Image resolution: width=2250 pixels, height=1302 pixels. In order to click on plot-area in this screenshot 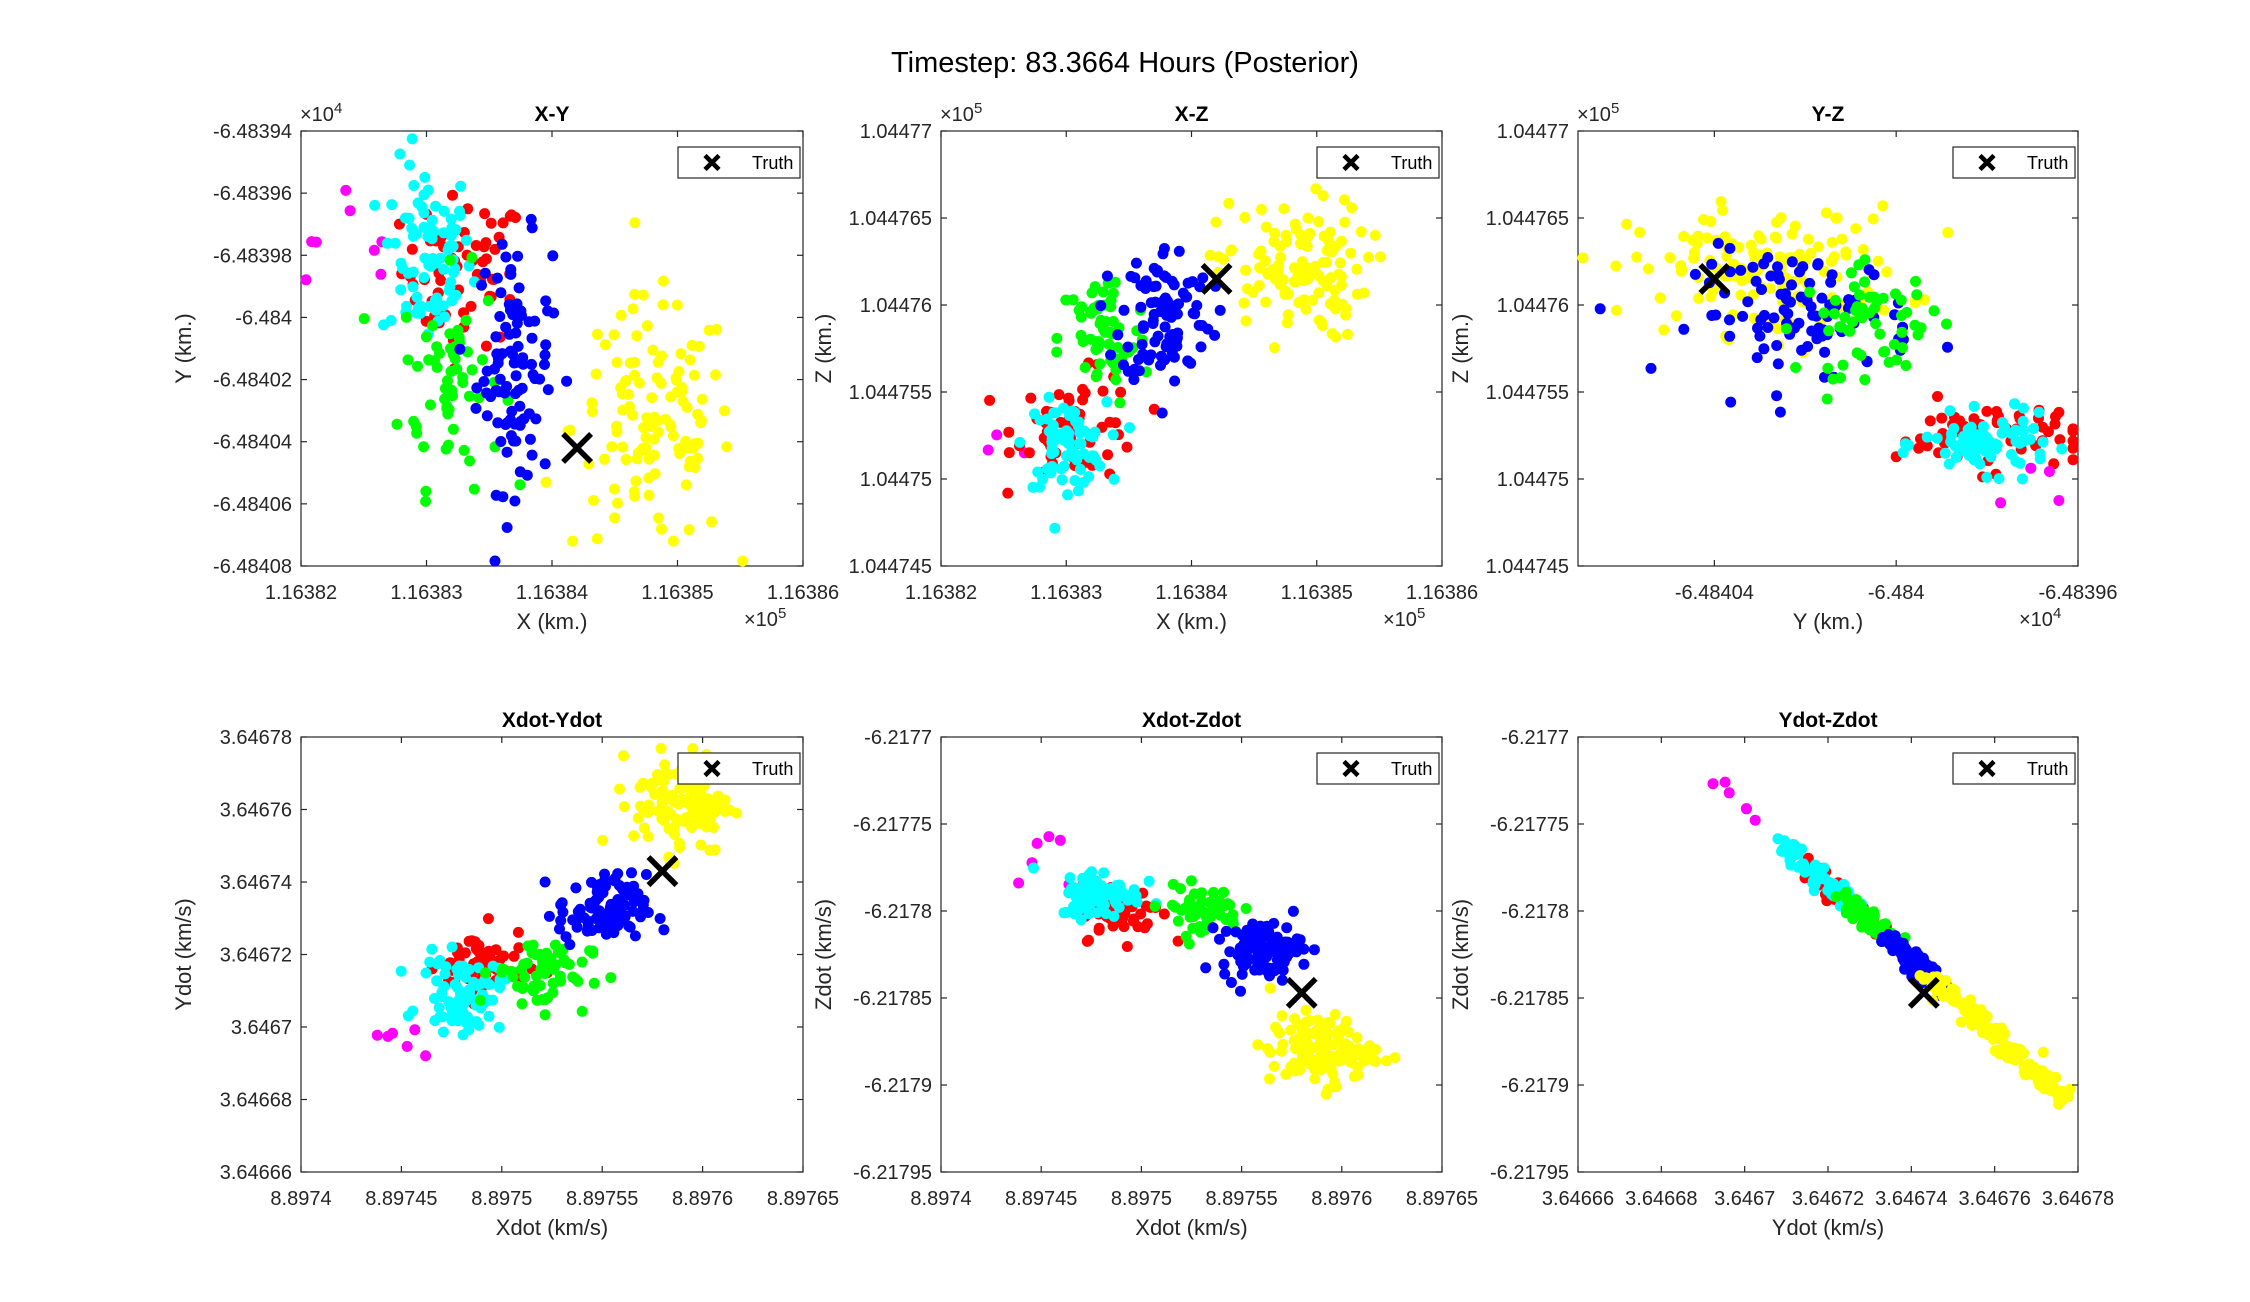, I will do `click(1191, 348)`.